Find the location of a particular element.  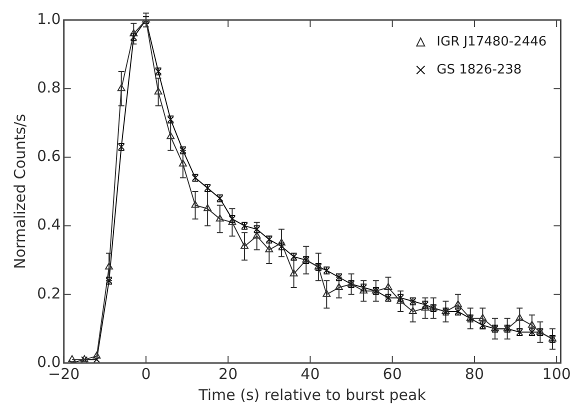

legend-label: IGR J17480-2446 is located at coordinates (491, 42).